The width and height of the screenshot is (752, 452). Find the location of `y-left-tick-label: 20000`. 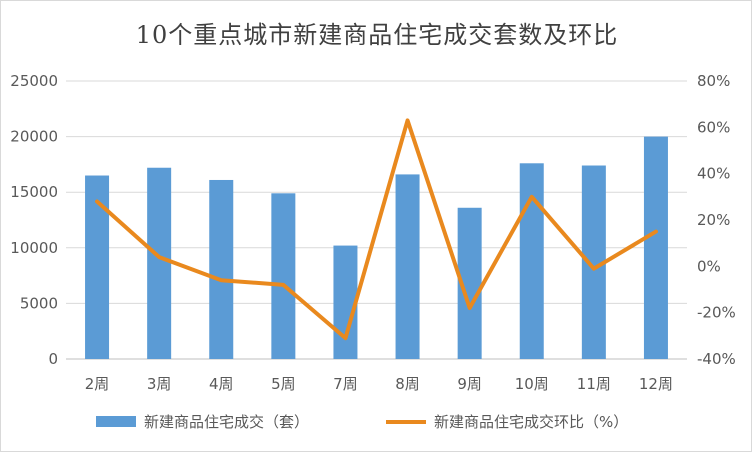

y-left-tick-label: 20000 is located at coordinates (34, 137).